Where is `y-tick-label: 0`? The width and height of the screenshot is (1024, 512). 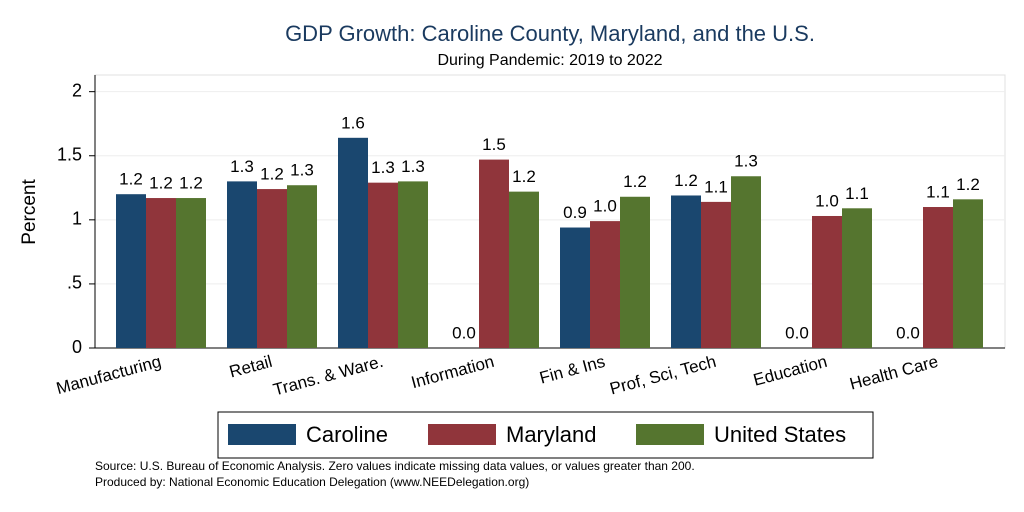
y-tick-label: 0 is located at coordinates (77, 347).